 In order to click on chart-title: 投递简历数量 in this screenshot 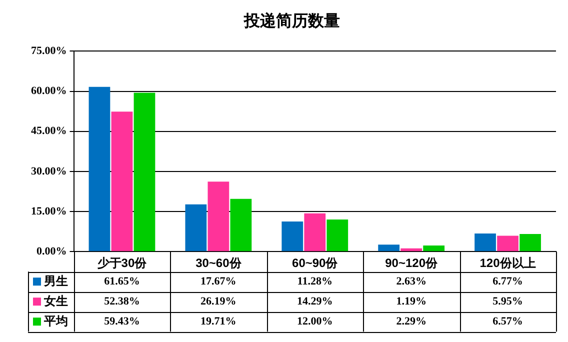, I will do `click(291, 21)`.